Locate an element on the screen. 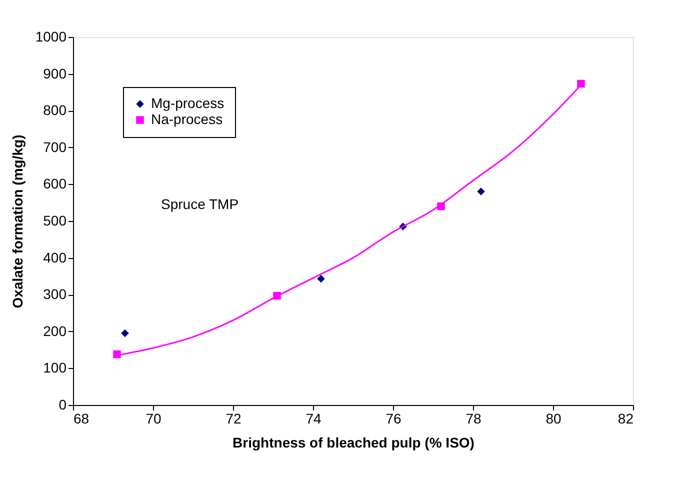 This screenshot has height=496, width=694. x-tick-label: 76 is located at coordinates (394, 418).